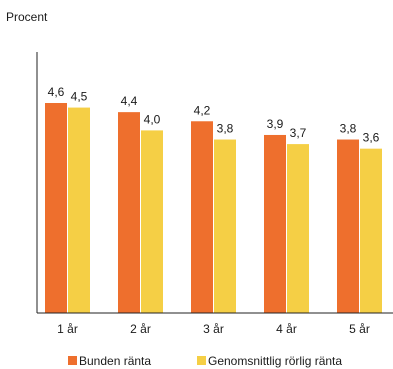  Describe the element at coordinates (79, 97) in the screenshot. I see `data-label-rorlig-1: 4,5` at that location.